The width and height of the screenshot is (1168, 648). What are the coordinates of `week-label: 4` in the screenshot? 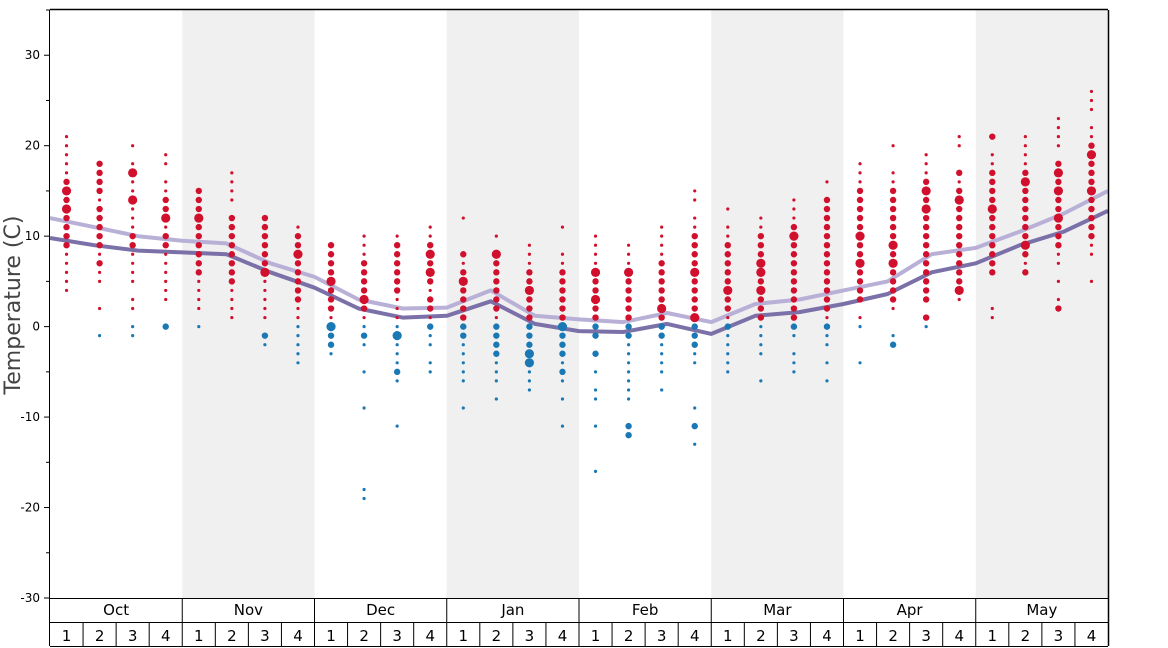 It's located at (298, 636).